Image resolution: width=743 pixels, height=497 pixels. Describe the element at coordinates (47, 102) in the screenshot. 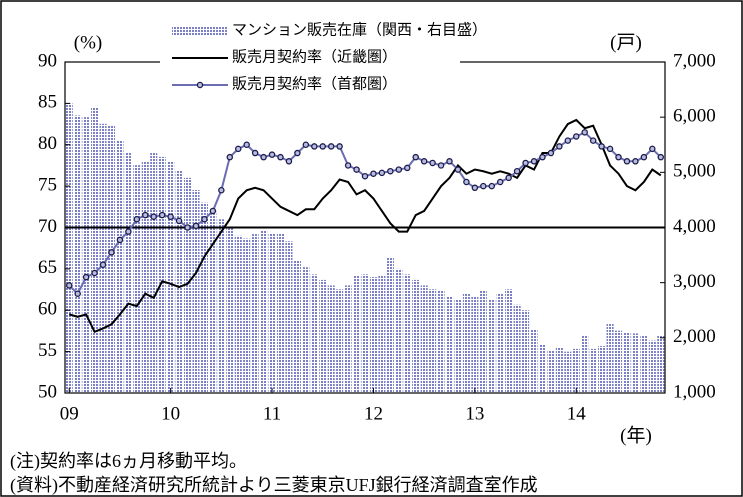

I see `y-tick-label: 85` at that location.